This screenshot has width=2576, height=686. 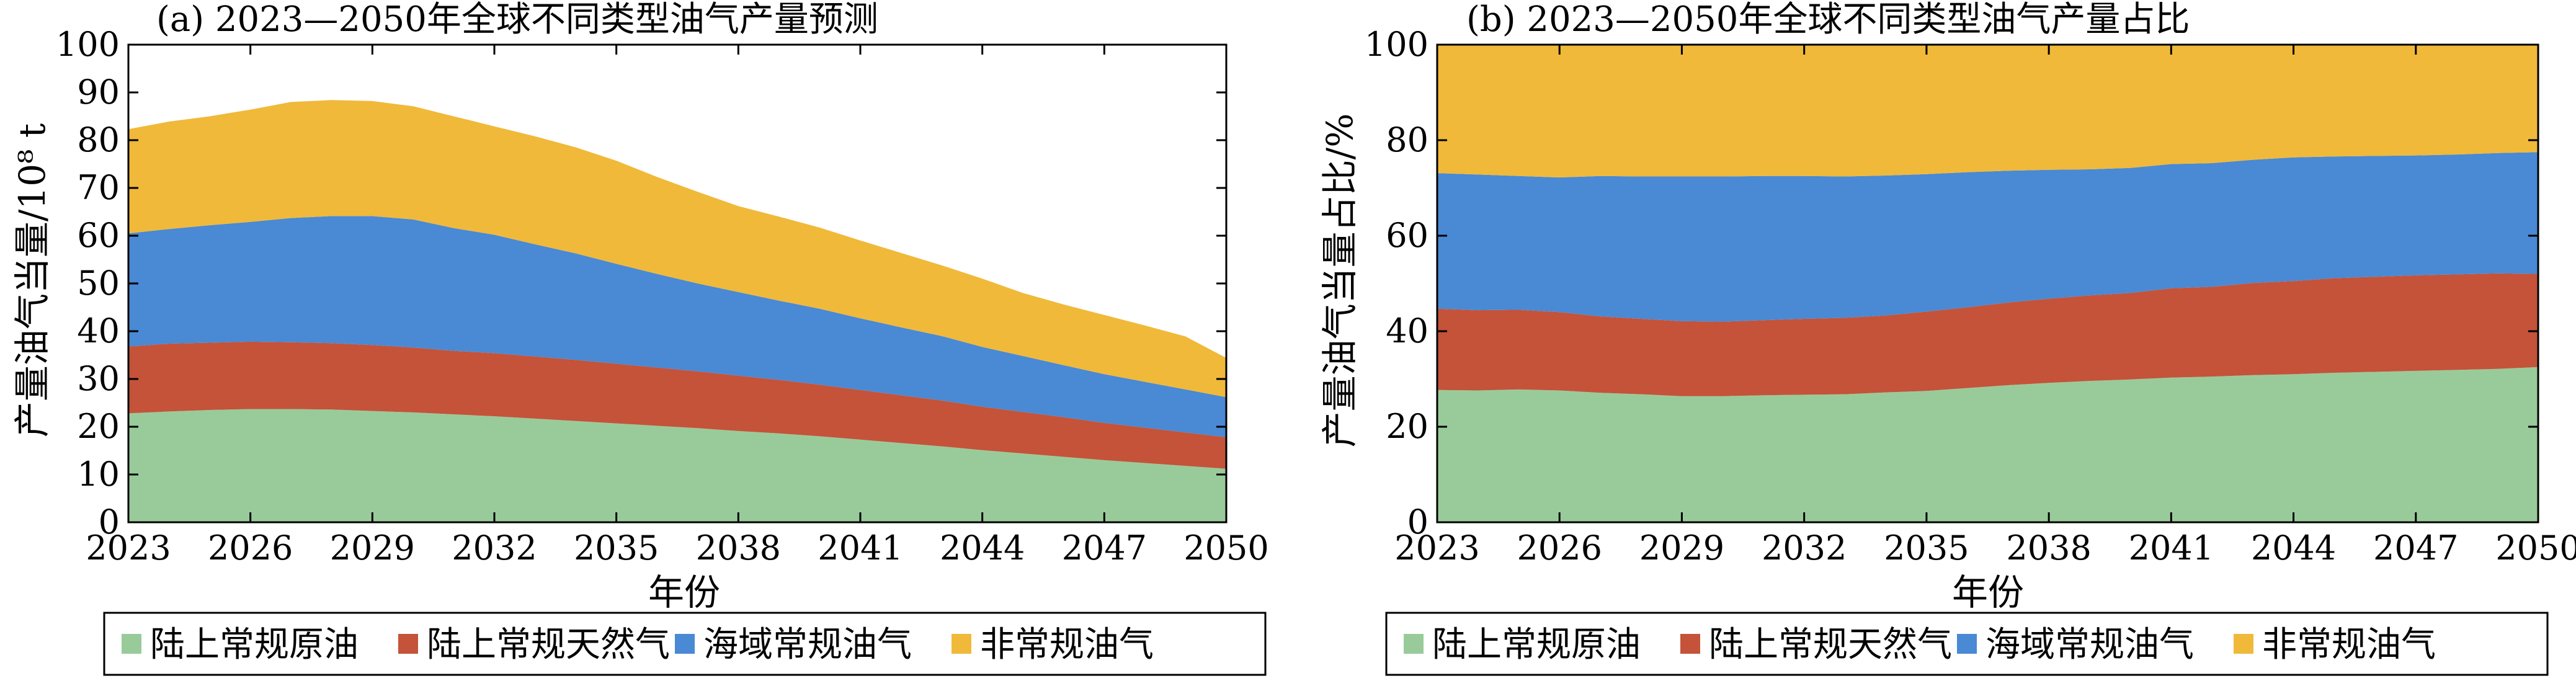 I want to click on panel-b-area-6d7757df5e3889c46cb96c14, so click(x=1987, y=237).